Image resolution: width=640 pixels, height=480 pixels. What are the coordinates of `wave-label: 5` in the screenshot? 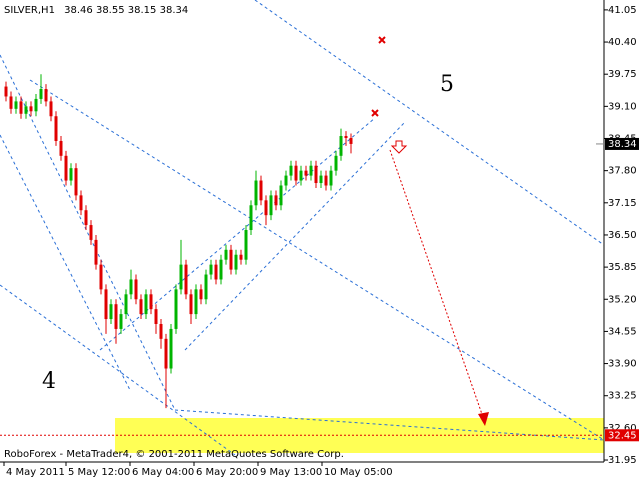 It's located at (447, 84).